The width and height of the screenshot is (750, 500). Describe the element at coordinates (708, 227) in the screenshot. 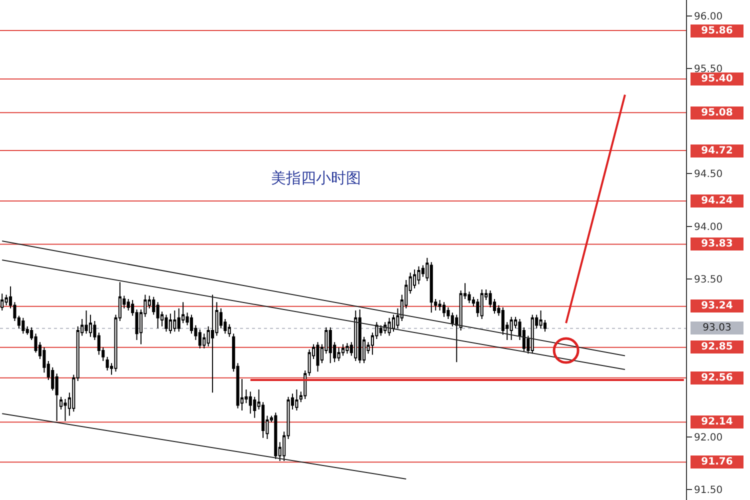

I see `y-tick-label: 94.00` at that location.